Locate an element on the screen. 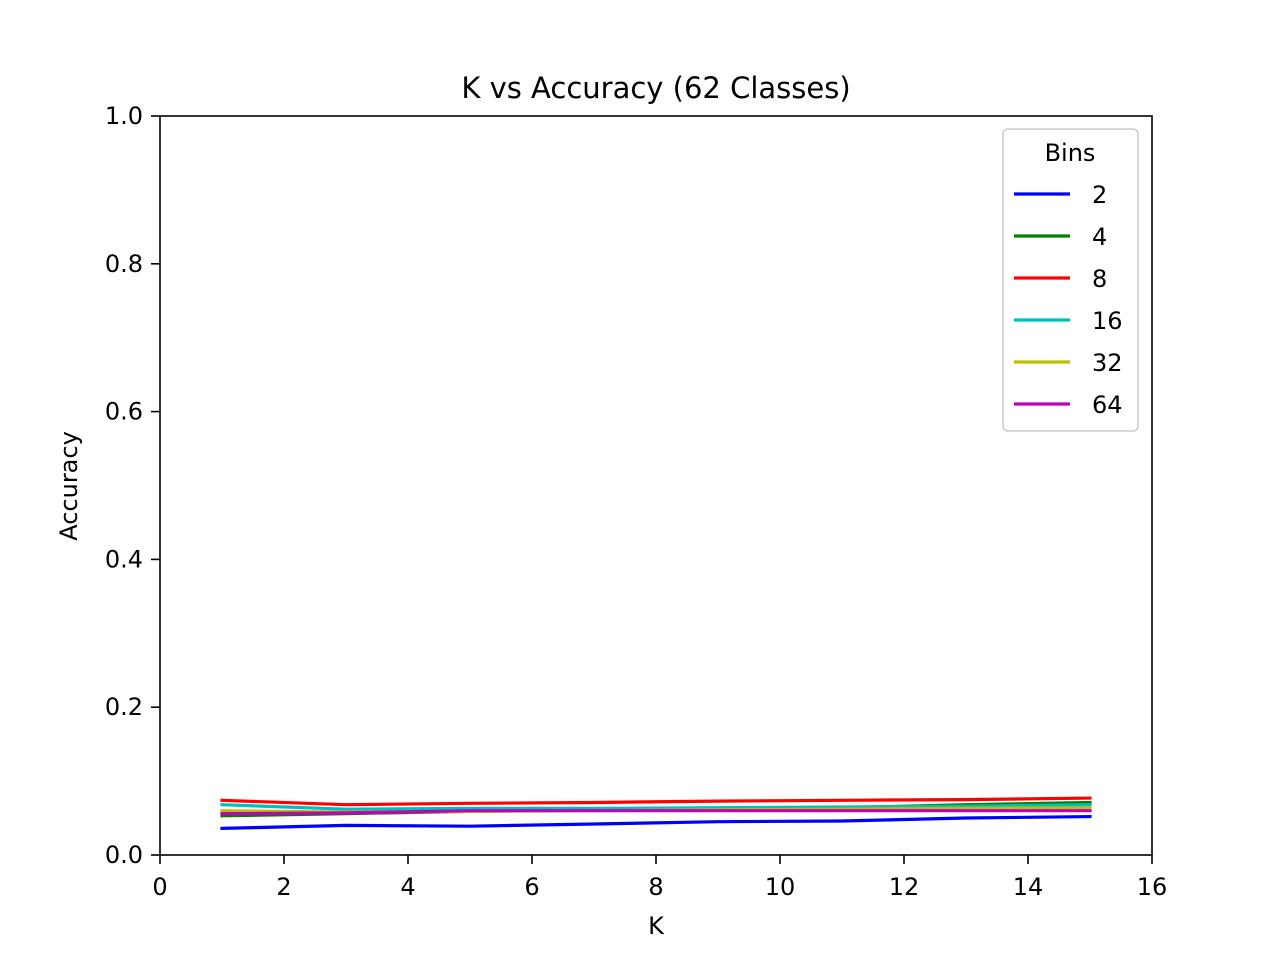  legend-label-8: 8 is located at coordinates (1099, 279).